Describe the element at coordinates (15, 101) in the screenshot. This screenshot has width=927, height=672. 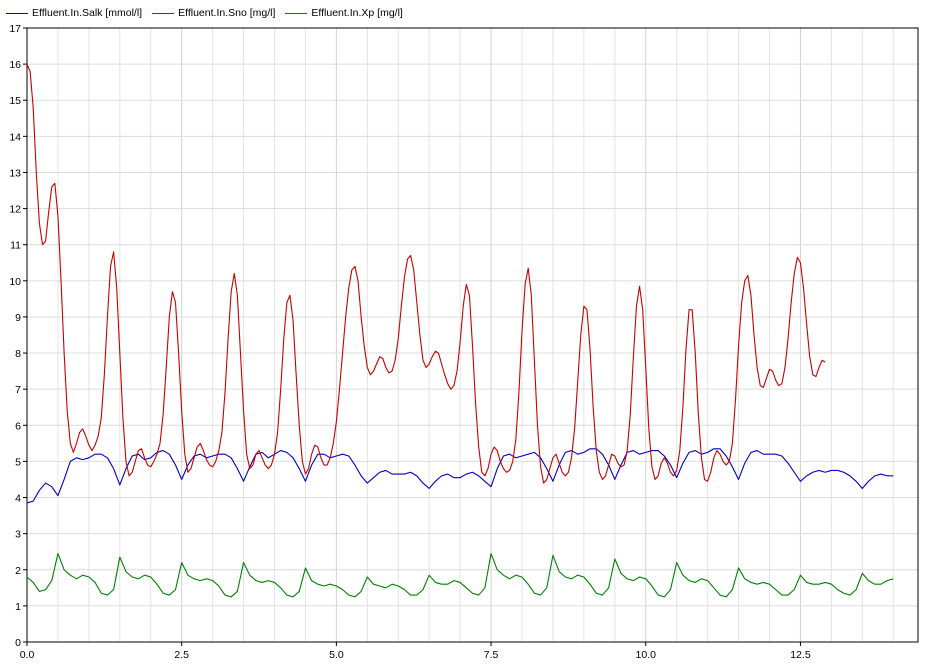
I see `y-tick-label: 15` at that location.